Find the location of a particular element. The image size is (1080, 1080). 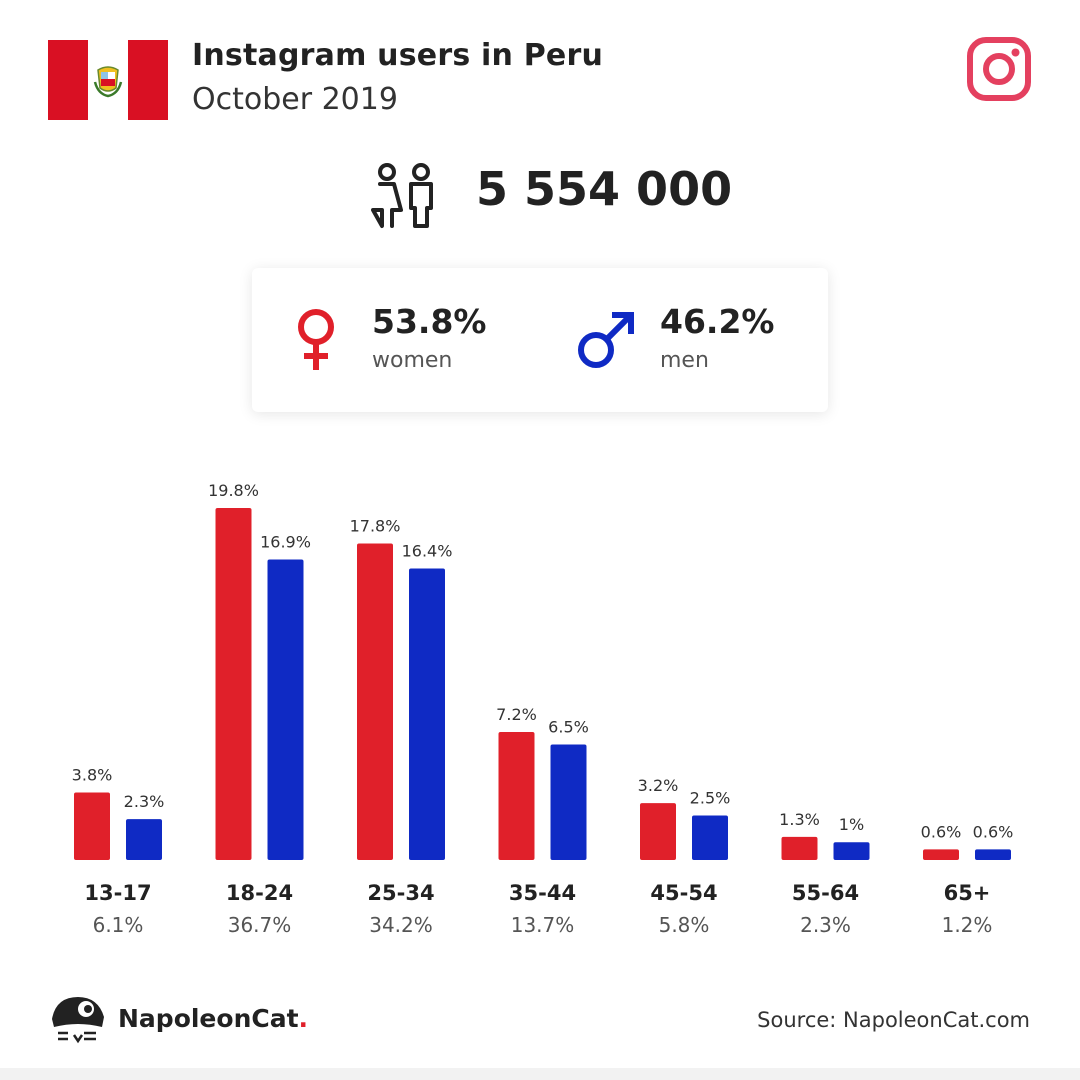

brand-text: NapoleonCat is located at coordinates (208, 1018).